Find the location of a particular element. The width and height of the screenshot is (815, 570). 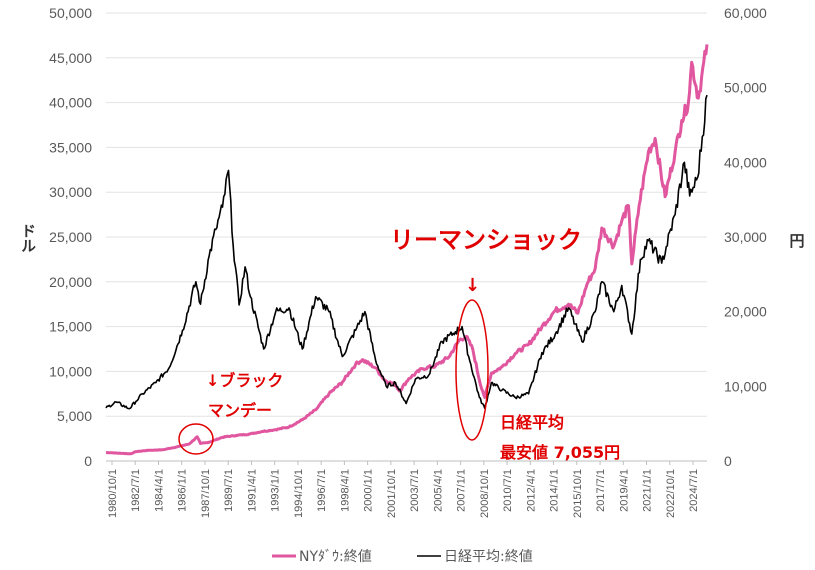

left-tick-label: 25,000 is located at coordinates (70, 237).